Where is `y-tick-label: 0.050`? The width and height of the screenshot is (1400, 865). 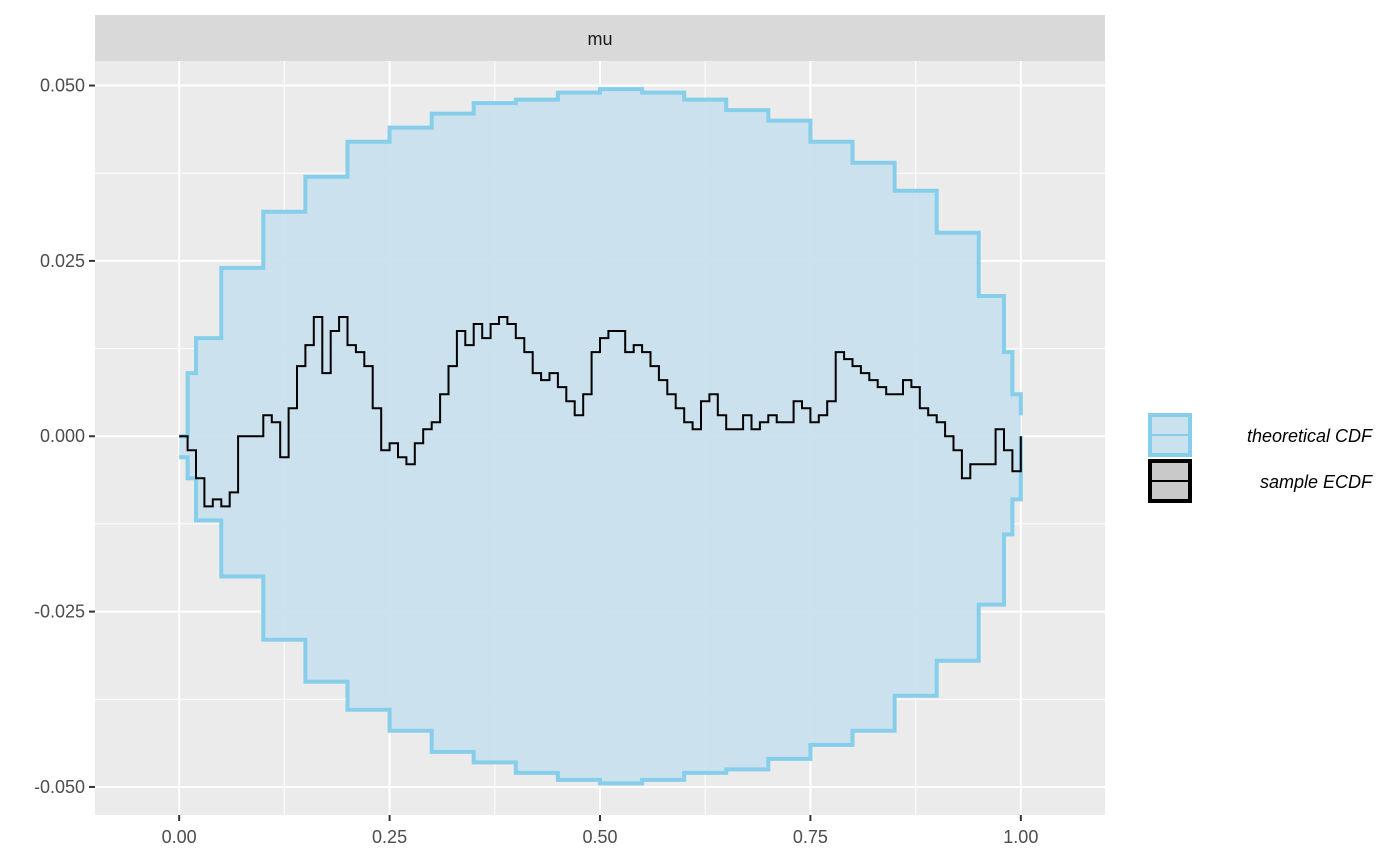 y-tick-label: 0.050 is located at coordinates (62, 86).